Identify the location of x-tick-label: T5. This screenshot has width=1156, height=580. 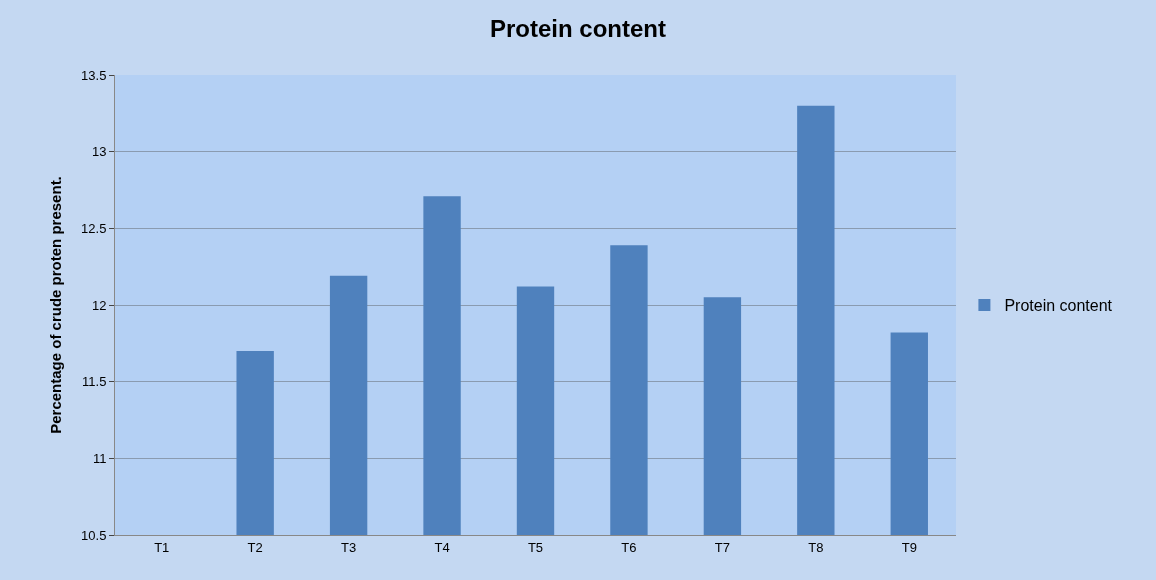
(535, 547).